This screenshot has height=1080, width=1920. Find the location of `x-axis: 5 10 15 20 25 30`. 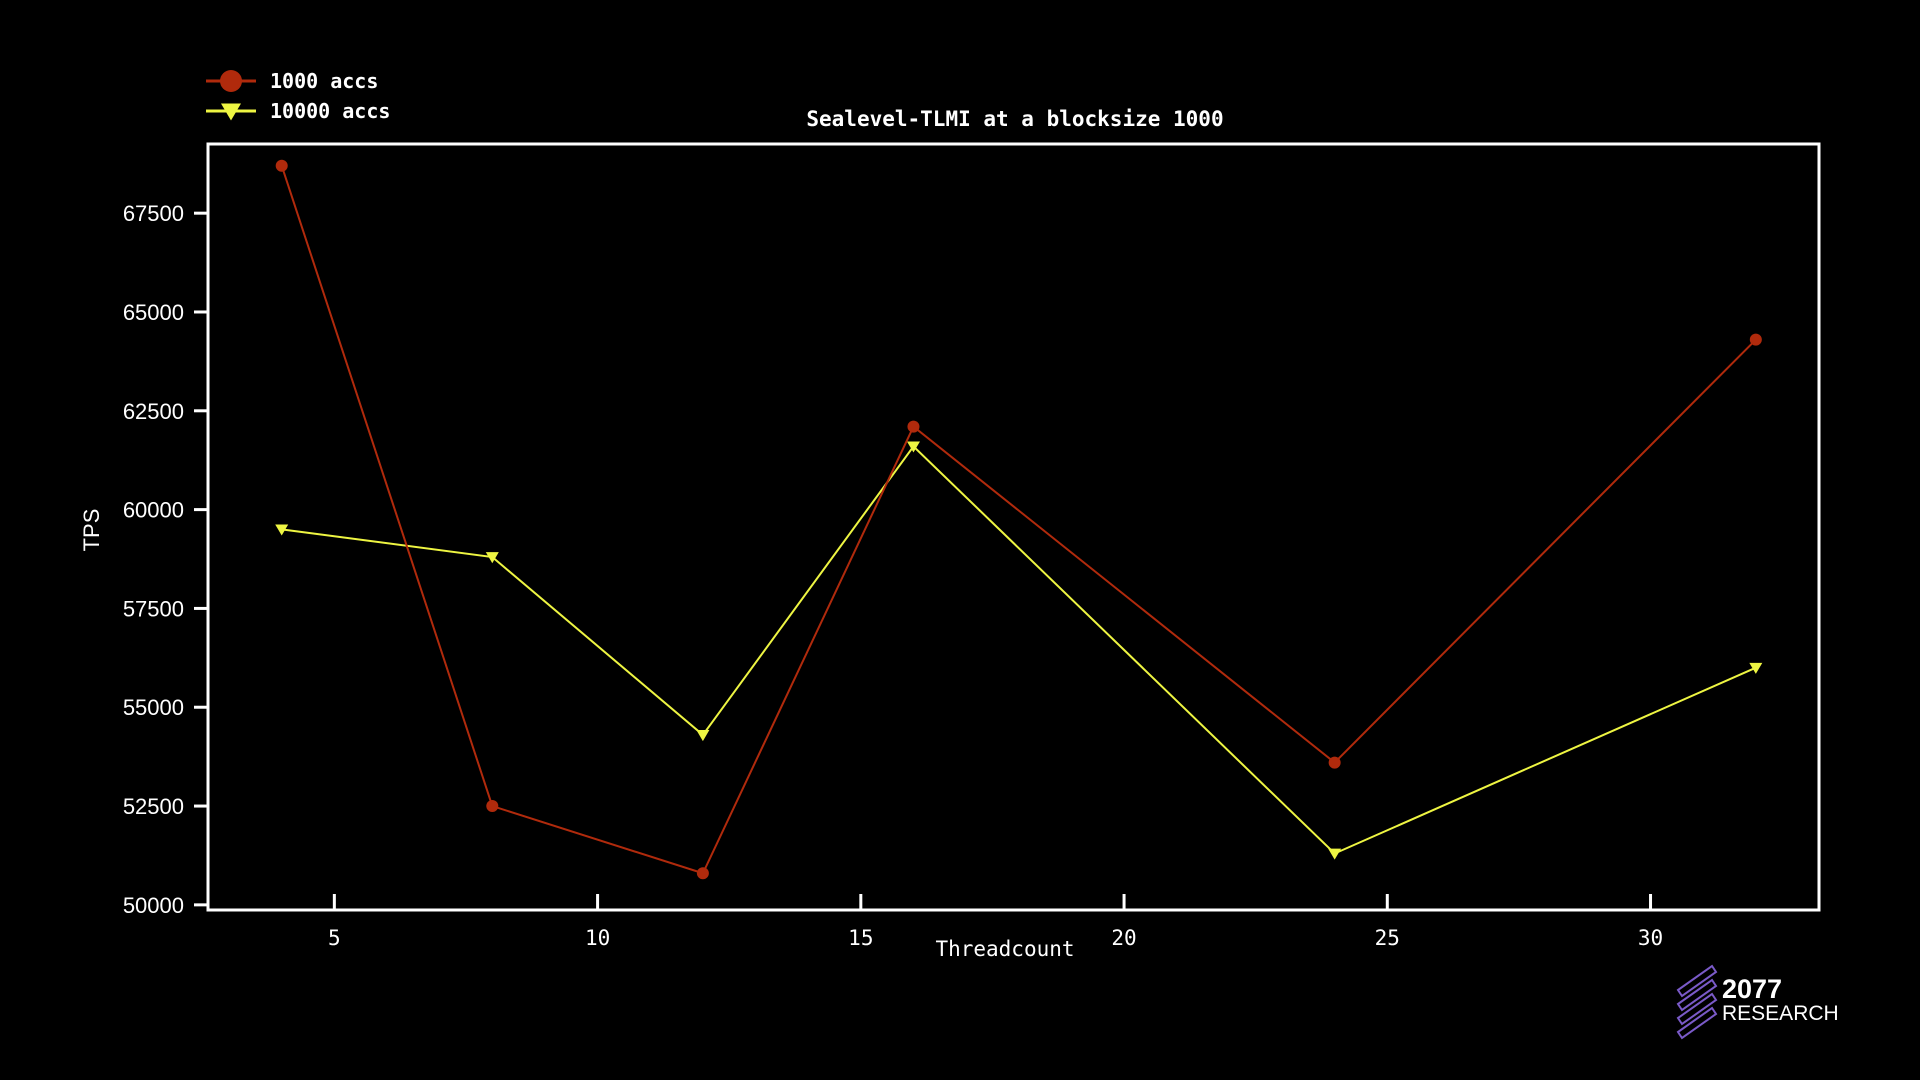

x-axis: 5 10 15 20 25 30 is located at coordinates (995, 922).